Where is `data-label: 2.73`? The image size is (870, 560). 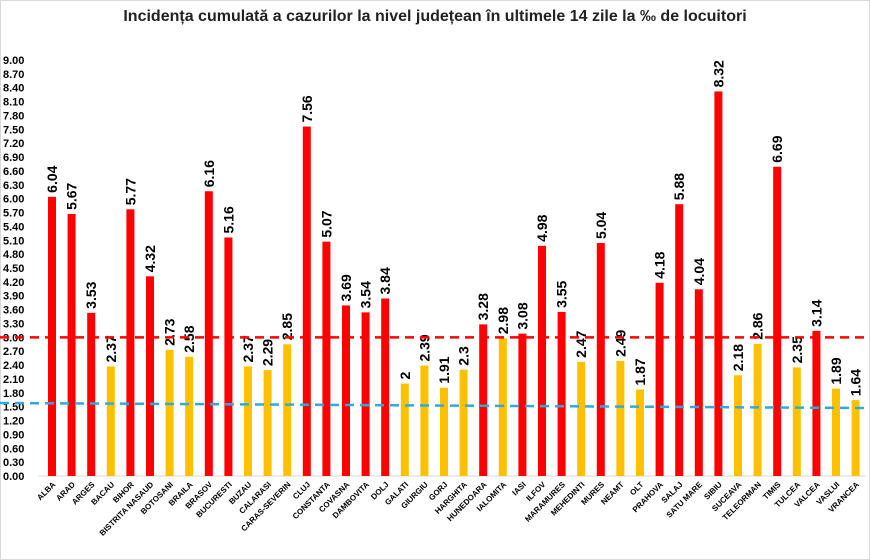
data-label: 2.73 is located at coordinates (170, 331).